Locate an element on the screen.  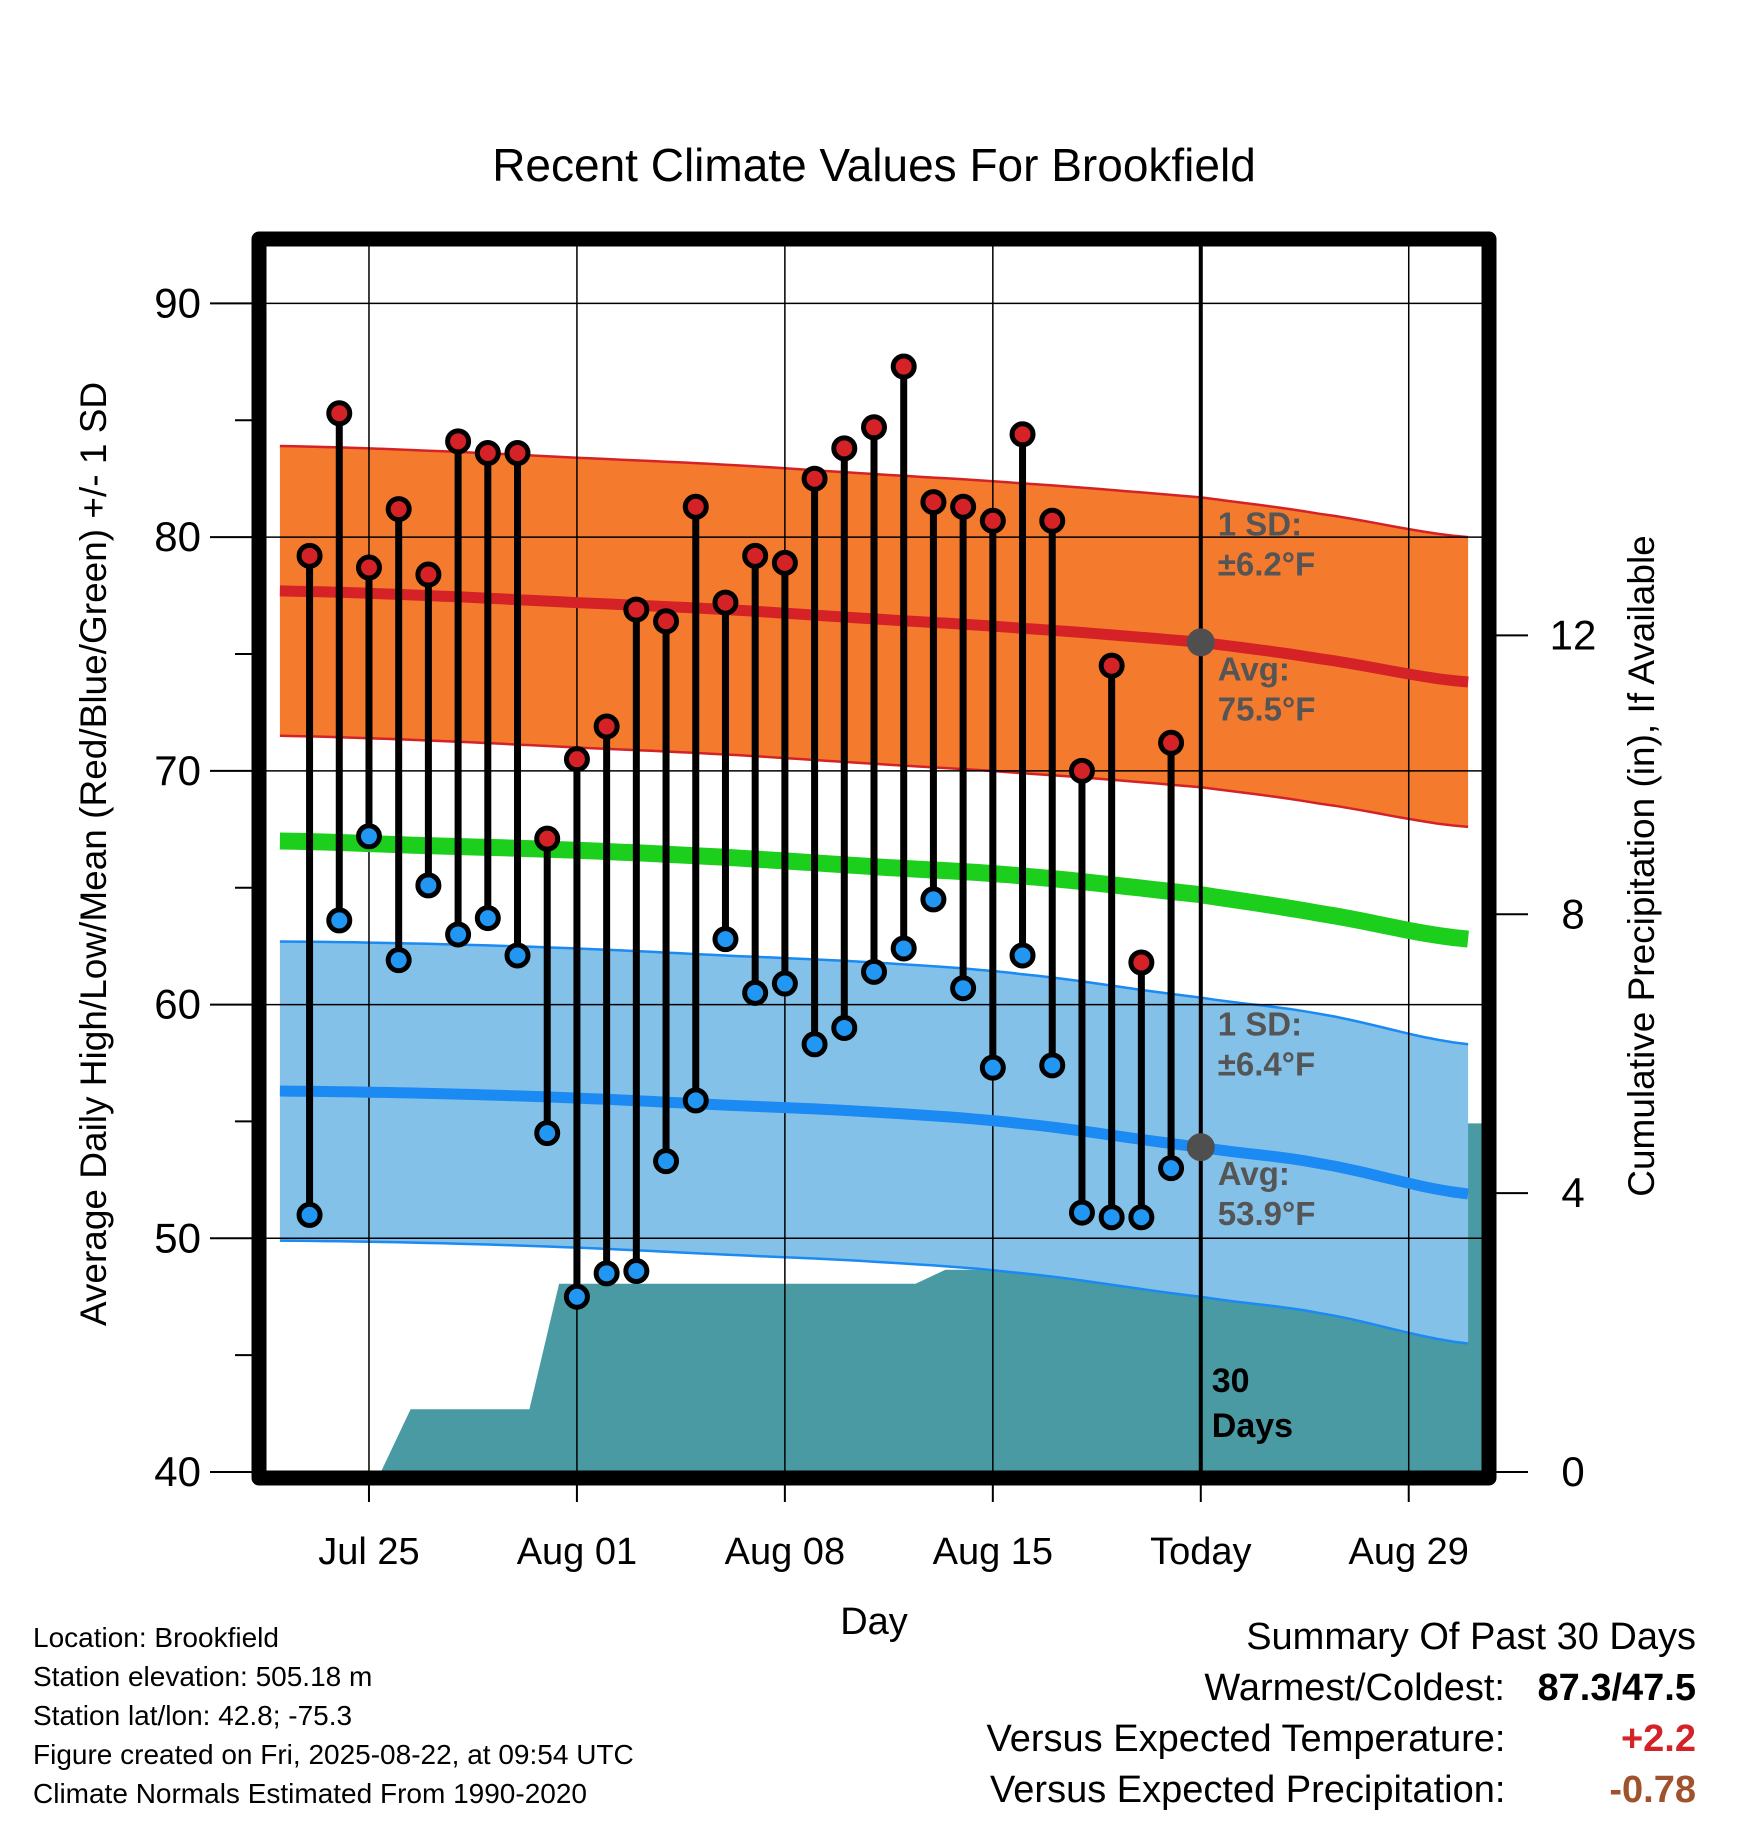
temp-departure-row: Versus Expected Temperature: +2.2 is located at coordinates (1341, 1739).